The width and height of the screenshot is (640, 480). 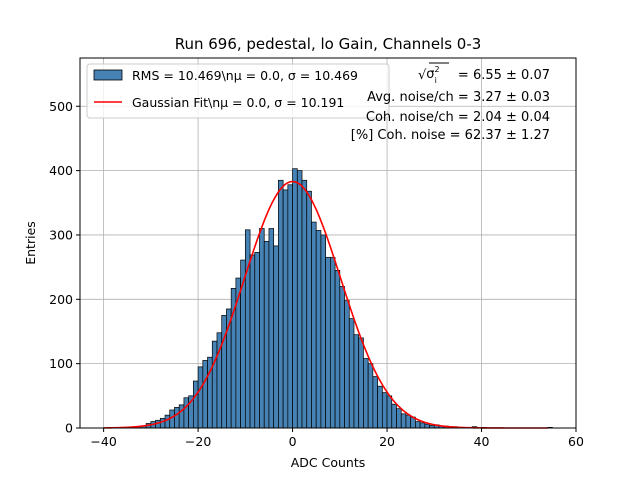 What do you see at coordinates (293, 441) in the screenshot?
I see `x-tick-label: 0` at bounding box center [293, 441].